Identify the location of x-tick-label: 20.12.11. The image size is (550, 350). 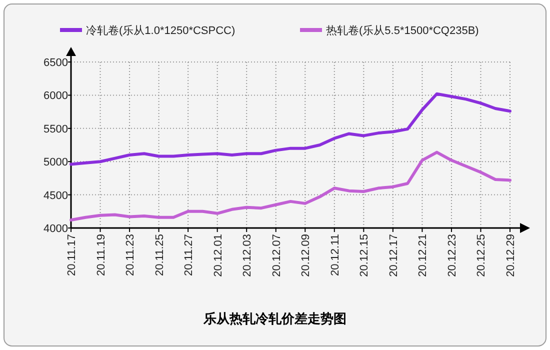
(335, 255).